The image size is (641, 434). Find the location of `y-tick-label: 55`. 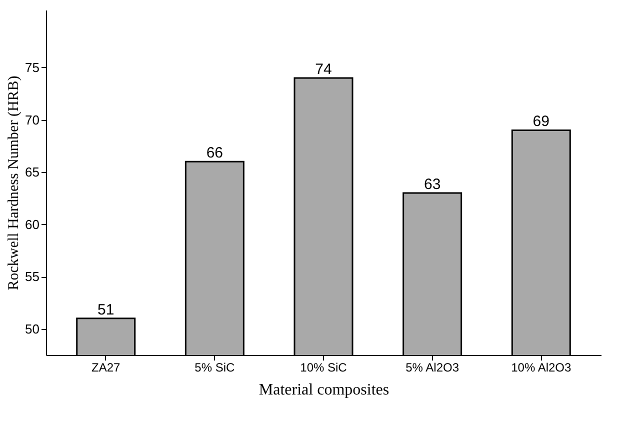

y-tick-label: 55 is located at coordinates (32, 276).